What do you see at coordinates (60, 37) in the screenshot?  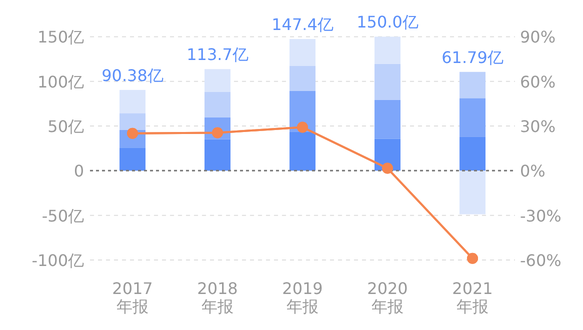 I see `y-tick-label: 150亿` at bounding box center [60, 37].